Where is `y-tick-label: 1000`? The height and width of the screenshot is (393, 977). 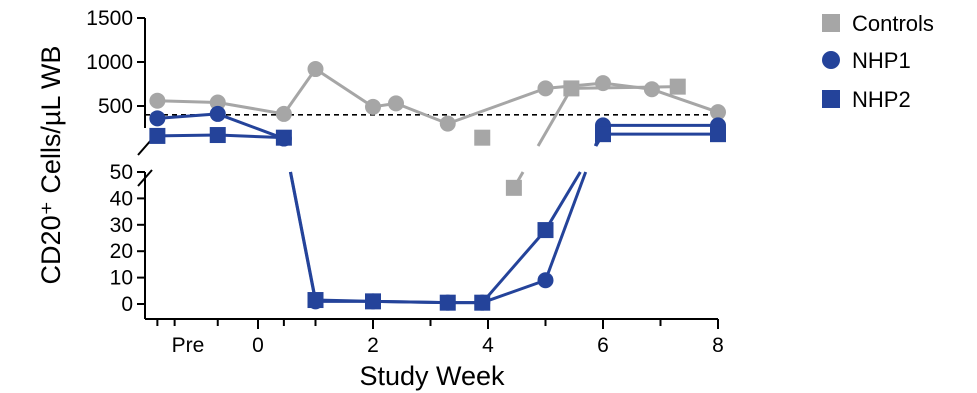 y-tick-label: 1000 is located at coordinates (109, 62).